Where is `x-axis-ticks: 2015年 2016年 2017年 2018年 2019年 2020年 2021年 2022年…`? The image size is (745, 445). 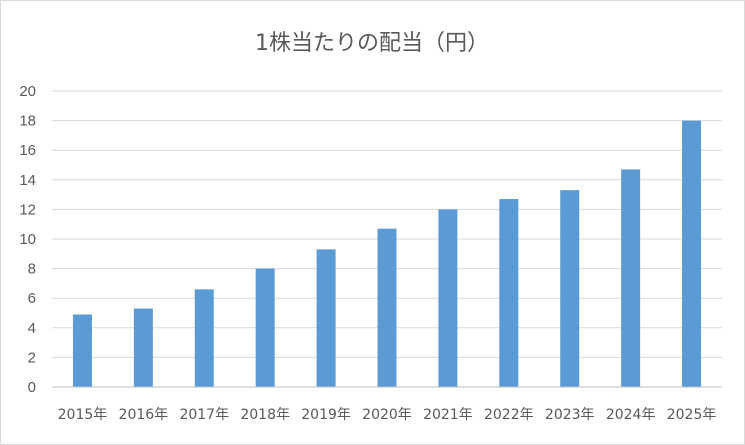
x-axis-ticks: 2015年 2016年 2017年 2018年 2019年 2020年 2021年 2022年… is located at coordinates (387, 415).